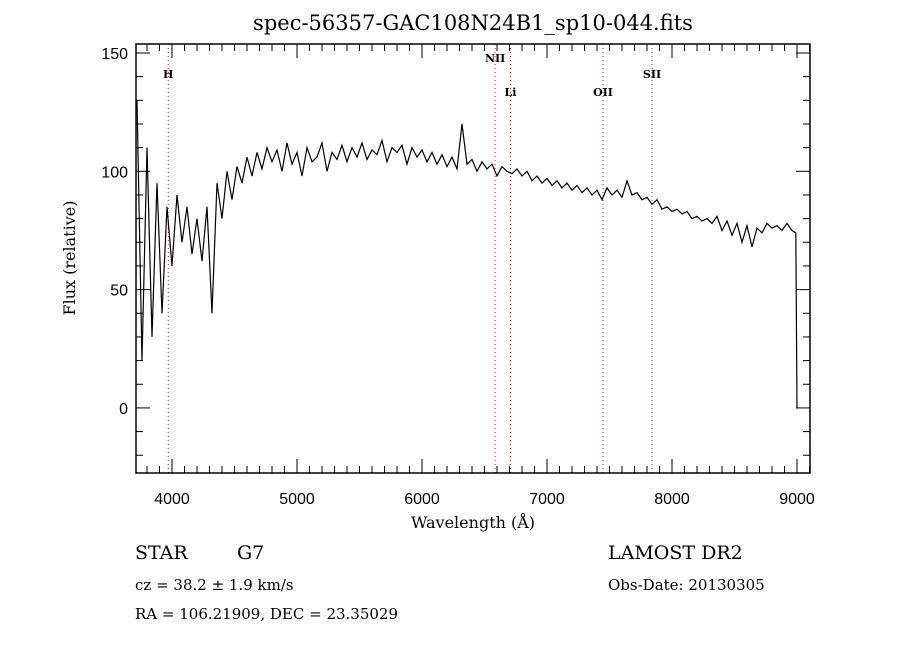  I want to click on x-tick-label: 4000, so click(172, 499).